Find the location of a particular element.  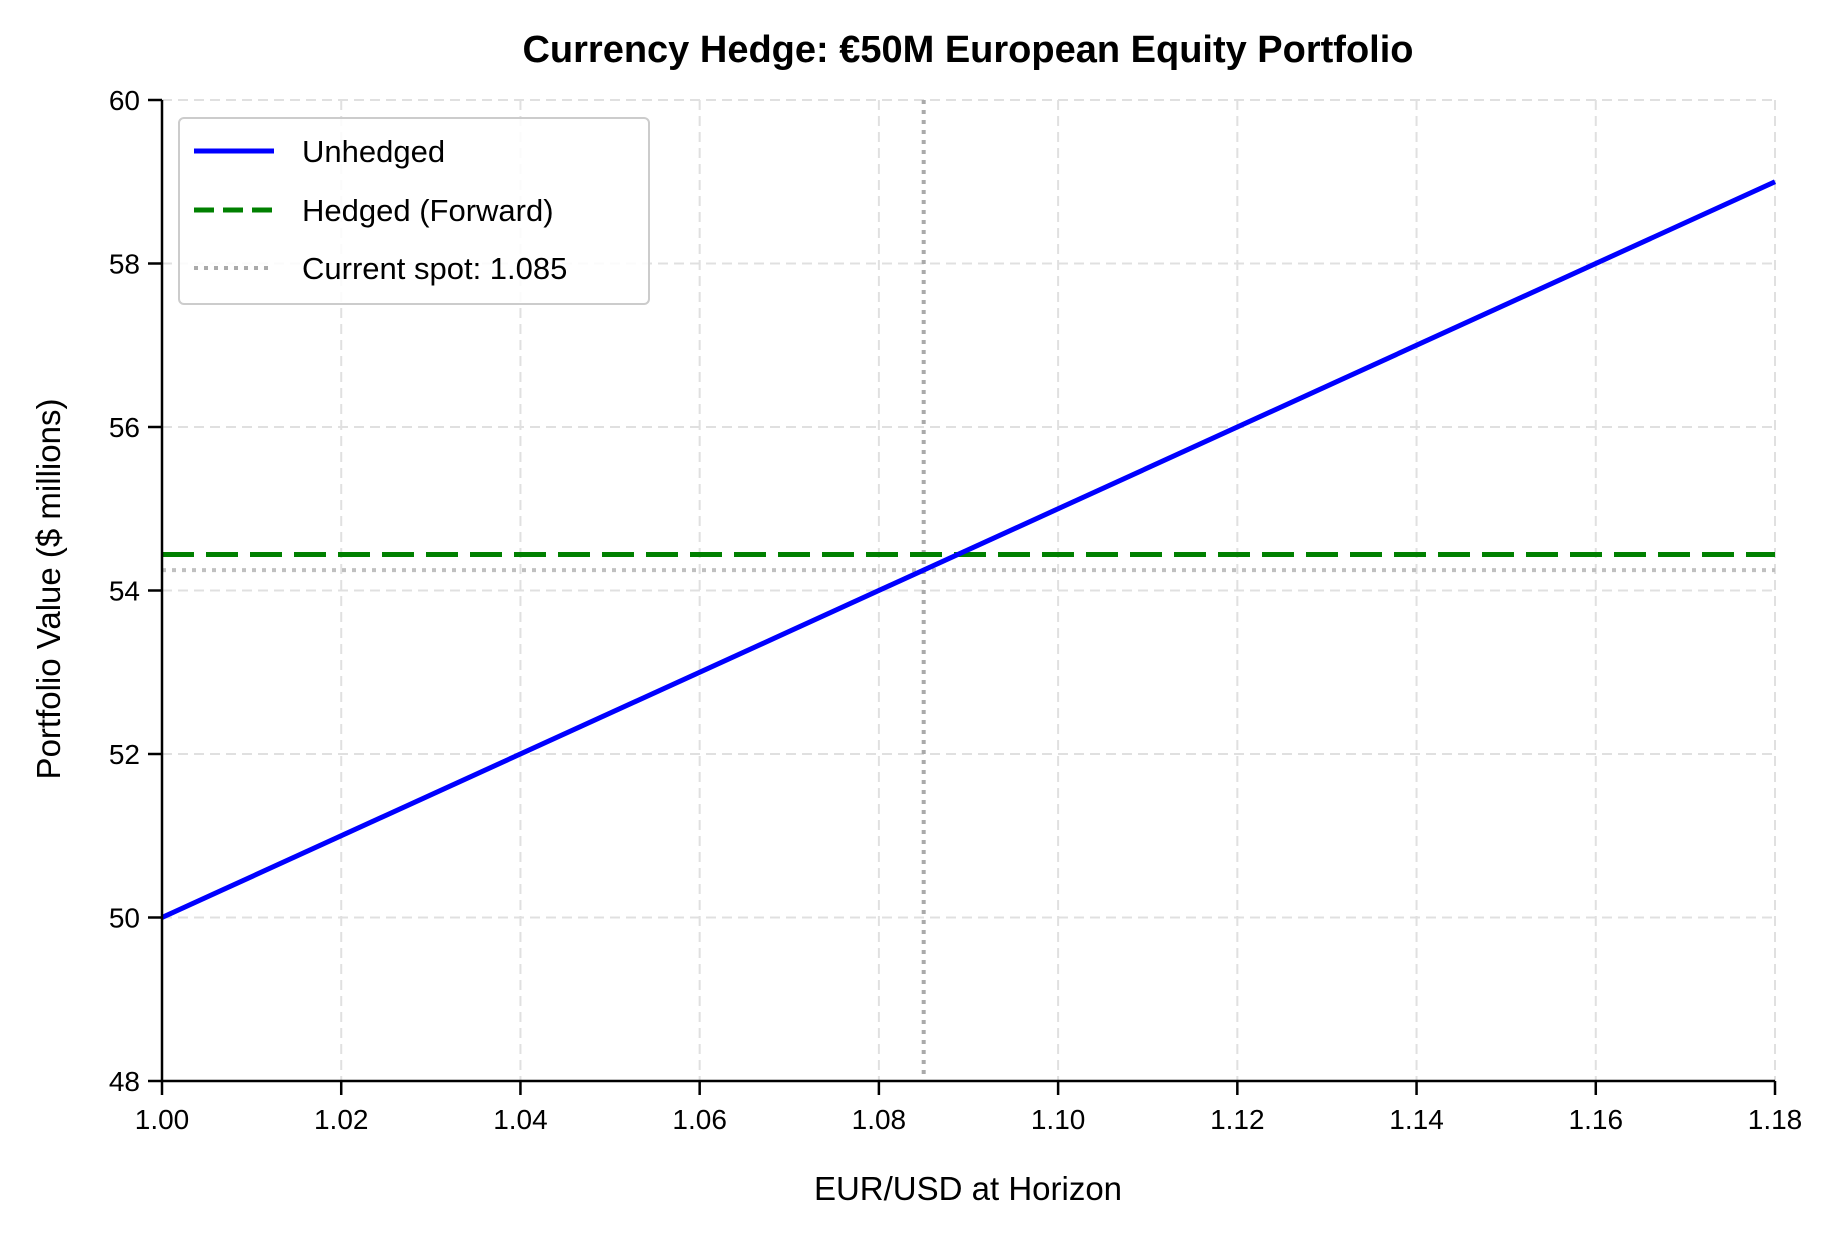

legend-frame is located at coordinates (414, 211).